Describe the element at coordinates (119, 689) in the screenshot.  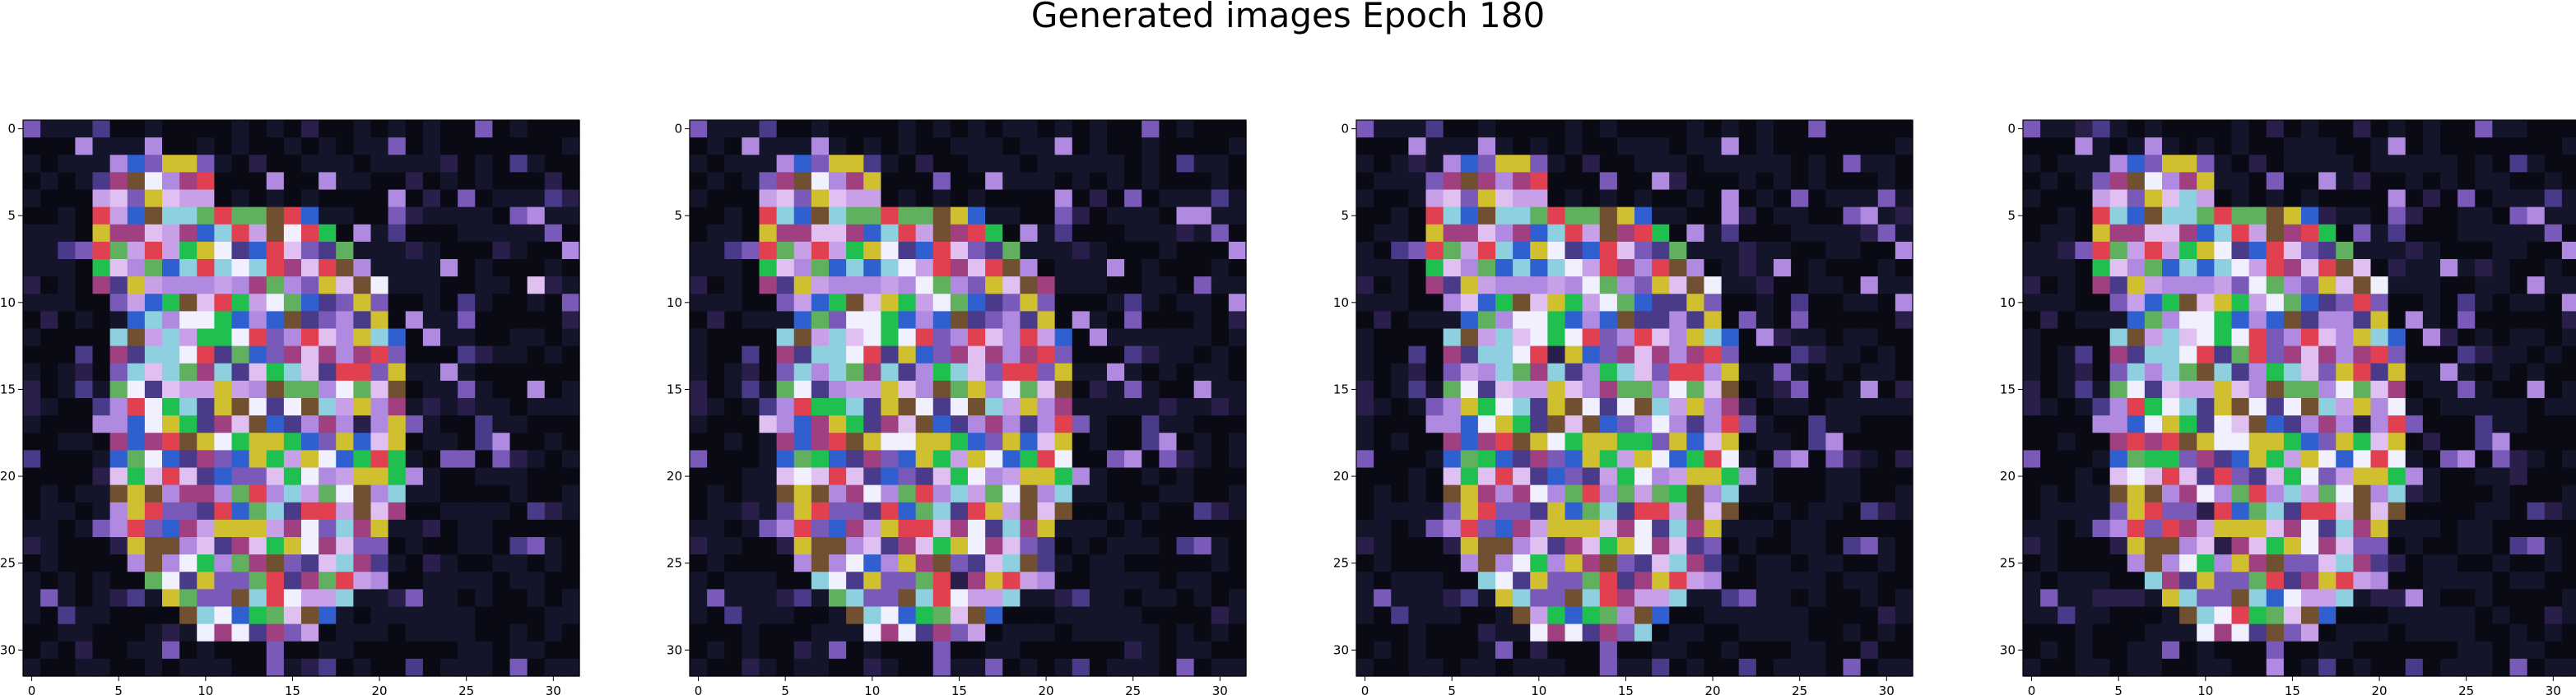
I see `x-tick-label: 5` at that location.